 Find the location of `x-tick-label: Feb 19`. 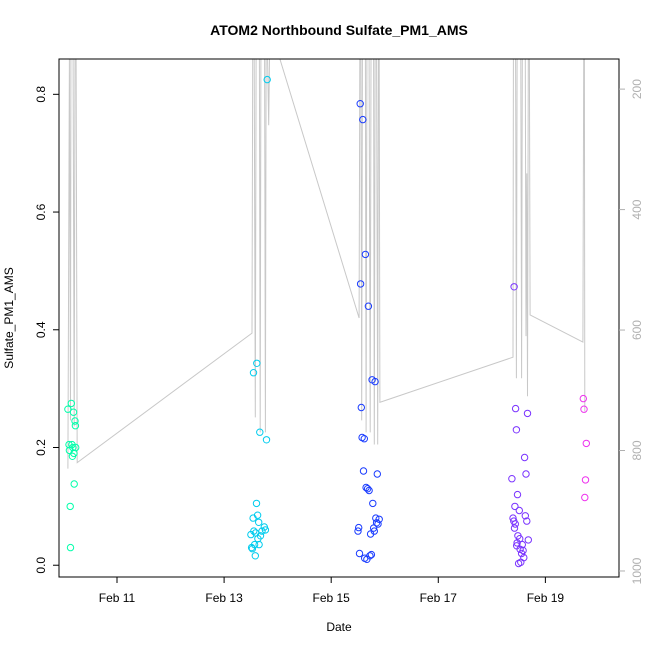

x-tick-label: Feb 19 is located at coordinates (546, 598).